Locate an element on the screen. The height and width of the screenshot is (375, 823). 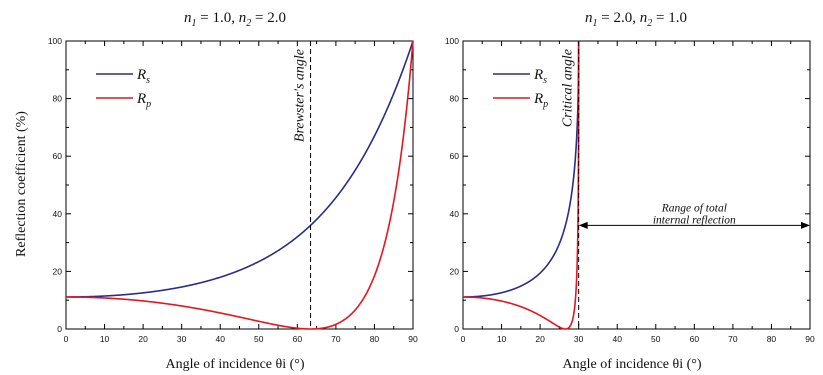
right-legend-label-rp: Rp is located at coordinates (540, 100).